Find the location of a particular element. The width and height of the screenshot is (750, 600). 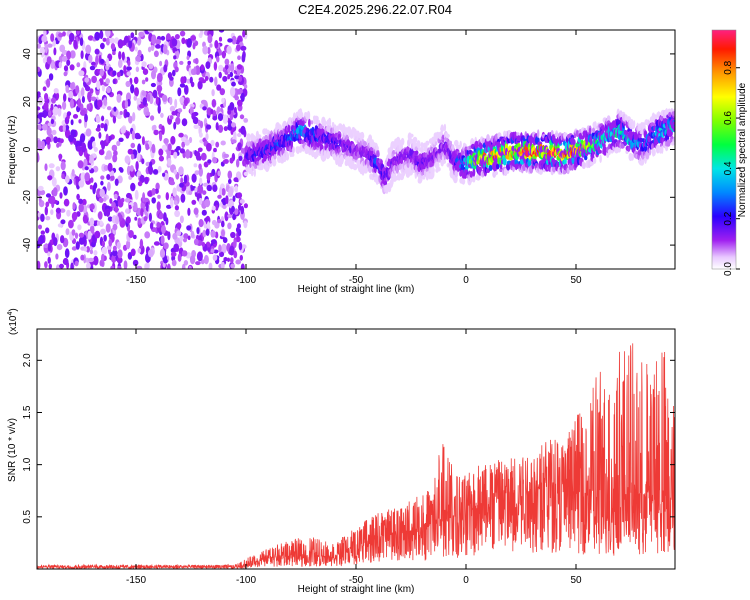

spectrogram-ylabel: Frequency (Hz) is located at coordinates (12, 150).